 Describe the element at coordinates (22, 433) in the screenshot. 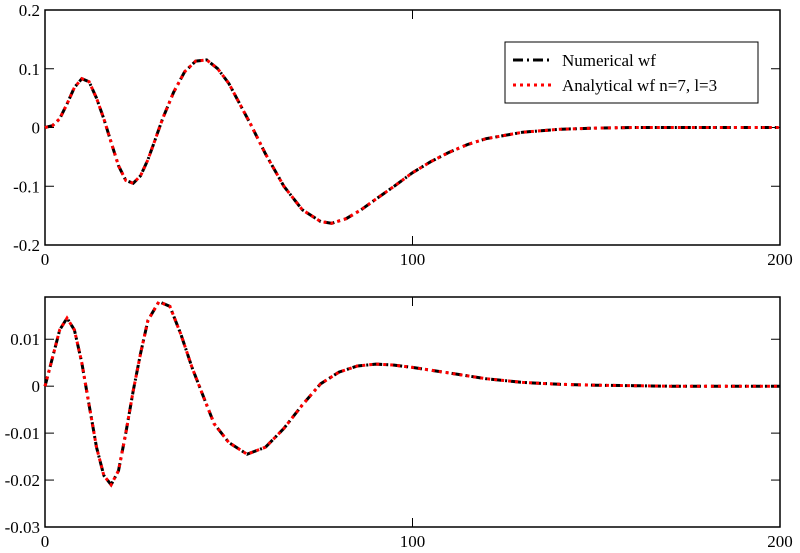

I see `y-tick-label: -0.01` at that location.